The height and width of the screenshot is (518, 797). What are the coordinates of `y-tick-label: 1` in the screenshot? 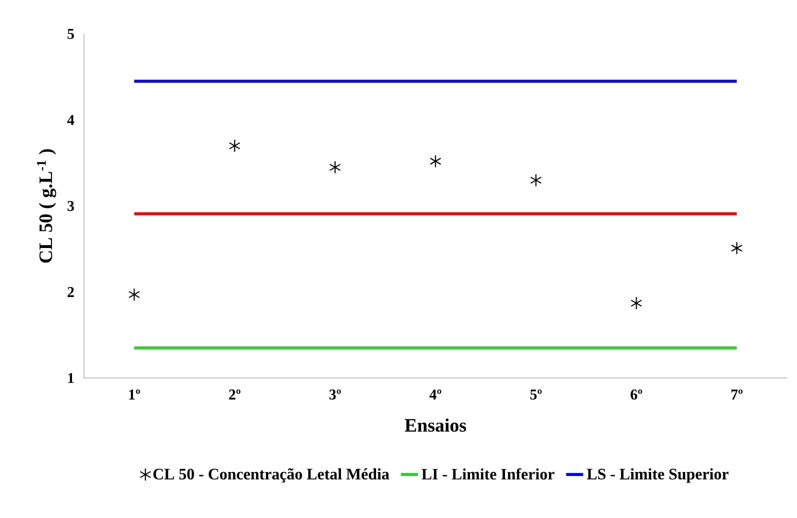 It's located at (71, 378).